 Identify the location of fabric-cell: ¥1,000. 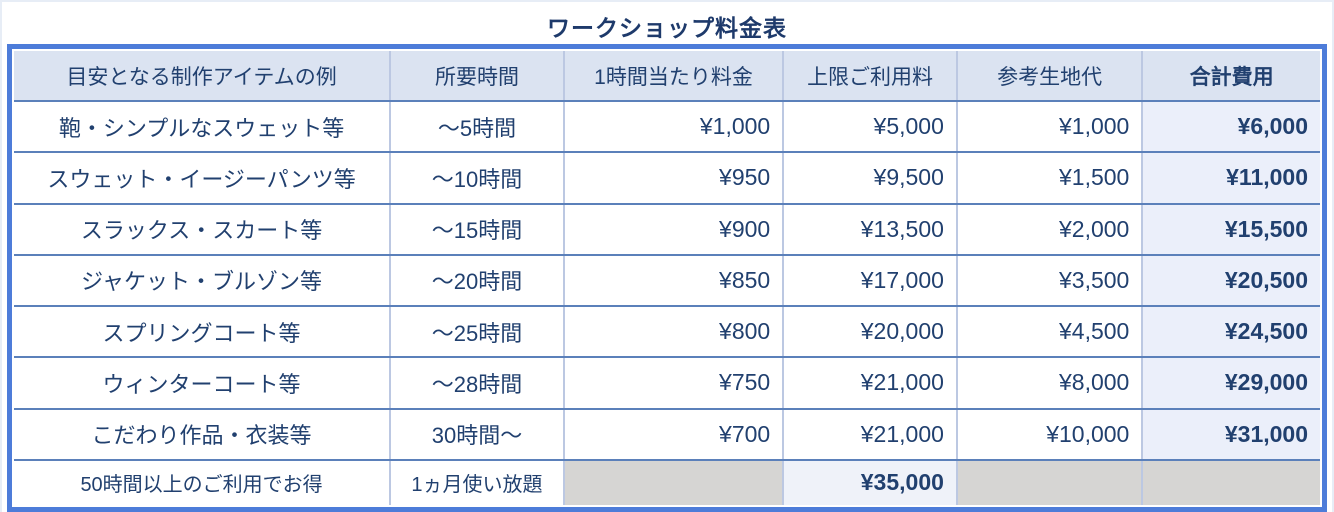
(1050, 127).